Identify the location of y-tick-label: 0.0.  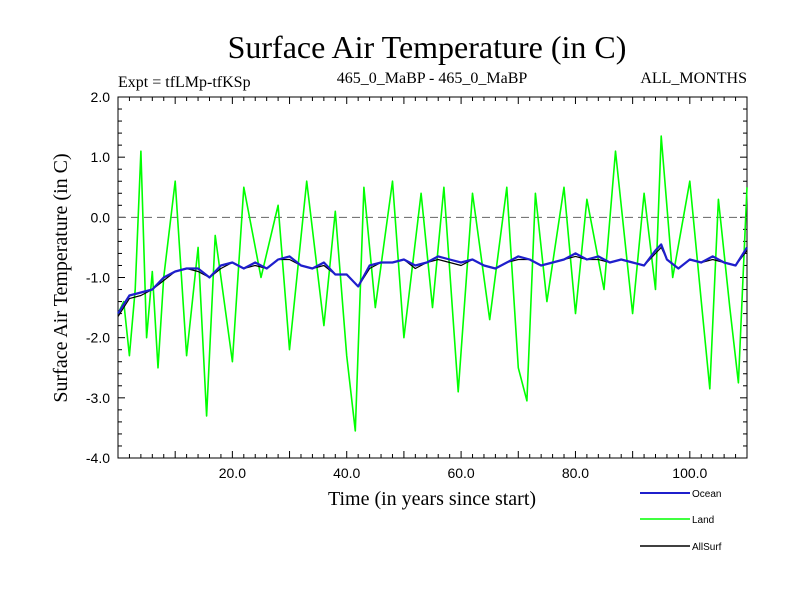
(101, 217).